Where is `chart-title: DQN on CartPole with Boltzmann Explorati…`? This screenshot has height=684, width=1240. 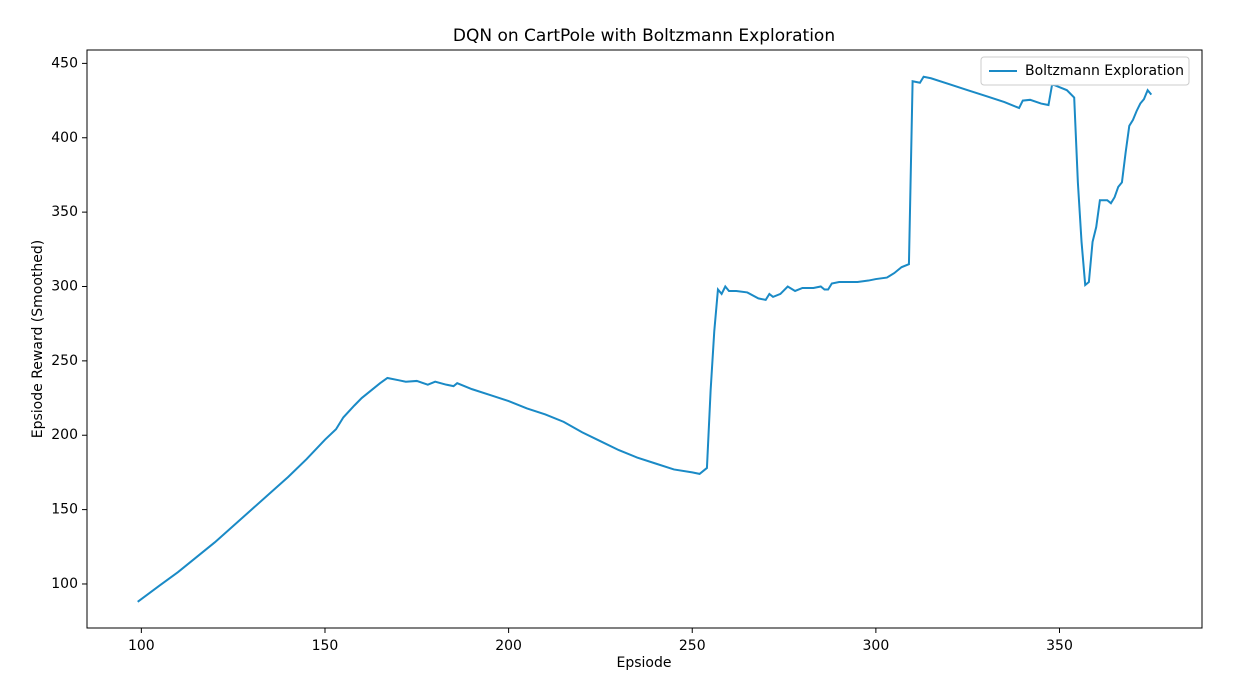
chart-title: DQN on CartPole with Boltzmann Explorati… is located at coordinates (644, 36).